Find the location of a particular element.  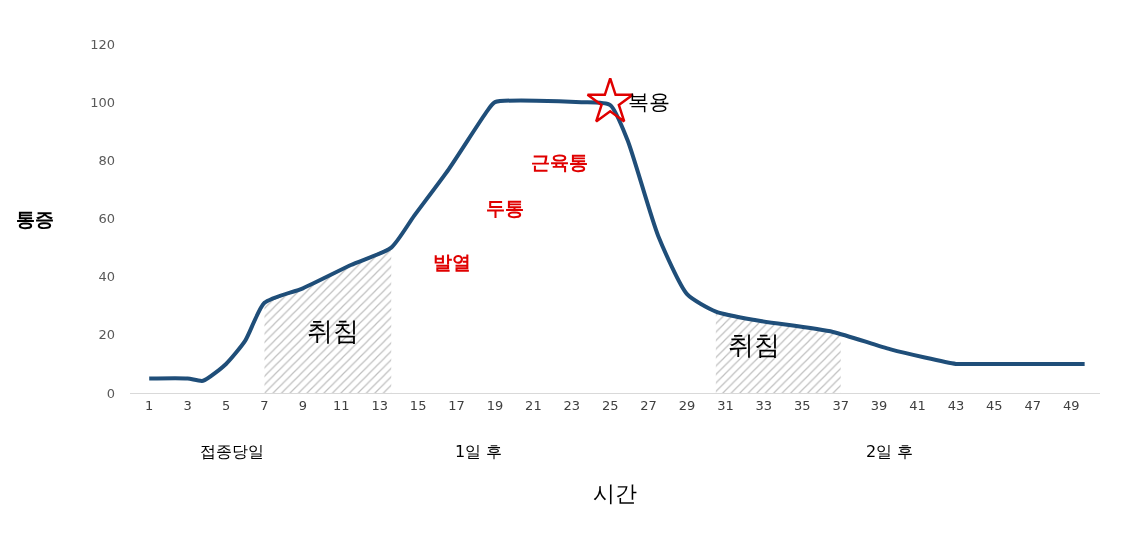

x-tick-label: 13 is located at coordinates (379, 405).